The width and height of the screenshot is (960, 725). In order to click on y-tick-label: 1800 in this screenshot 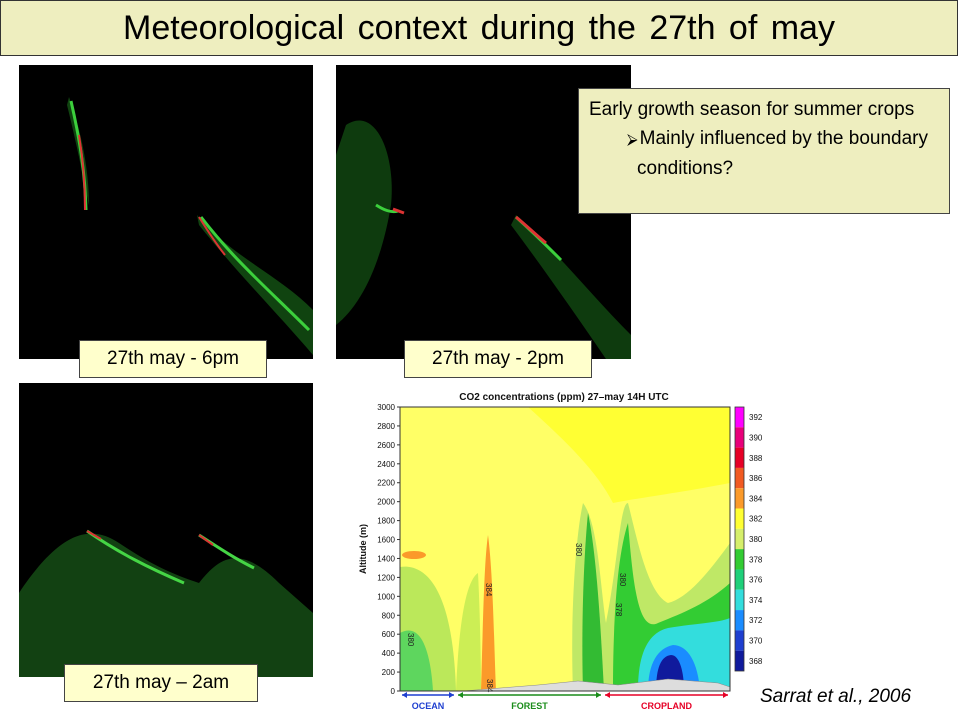, I will do `click(386, 521)`.